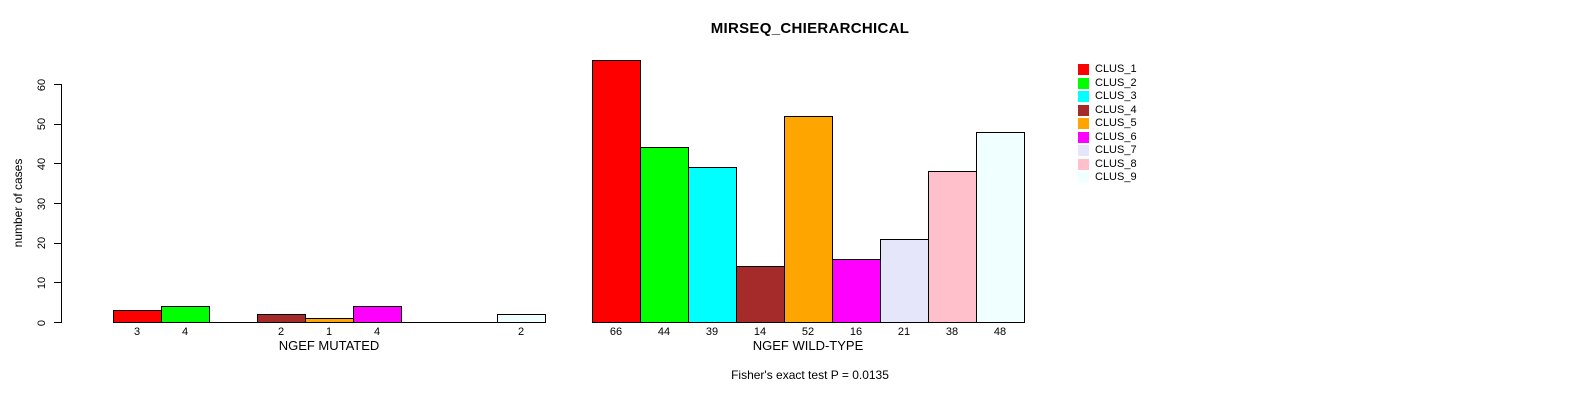  I want to click on bar-value-label: 3, so click(137, 332).